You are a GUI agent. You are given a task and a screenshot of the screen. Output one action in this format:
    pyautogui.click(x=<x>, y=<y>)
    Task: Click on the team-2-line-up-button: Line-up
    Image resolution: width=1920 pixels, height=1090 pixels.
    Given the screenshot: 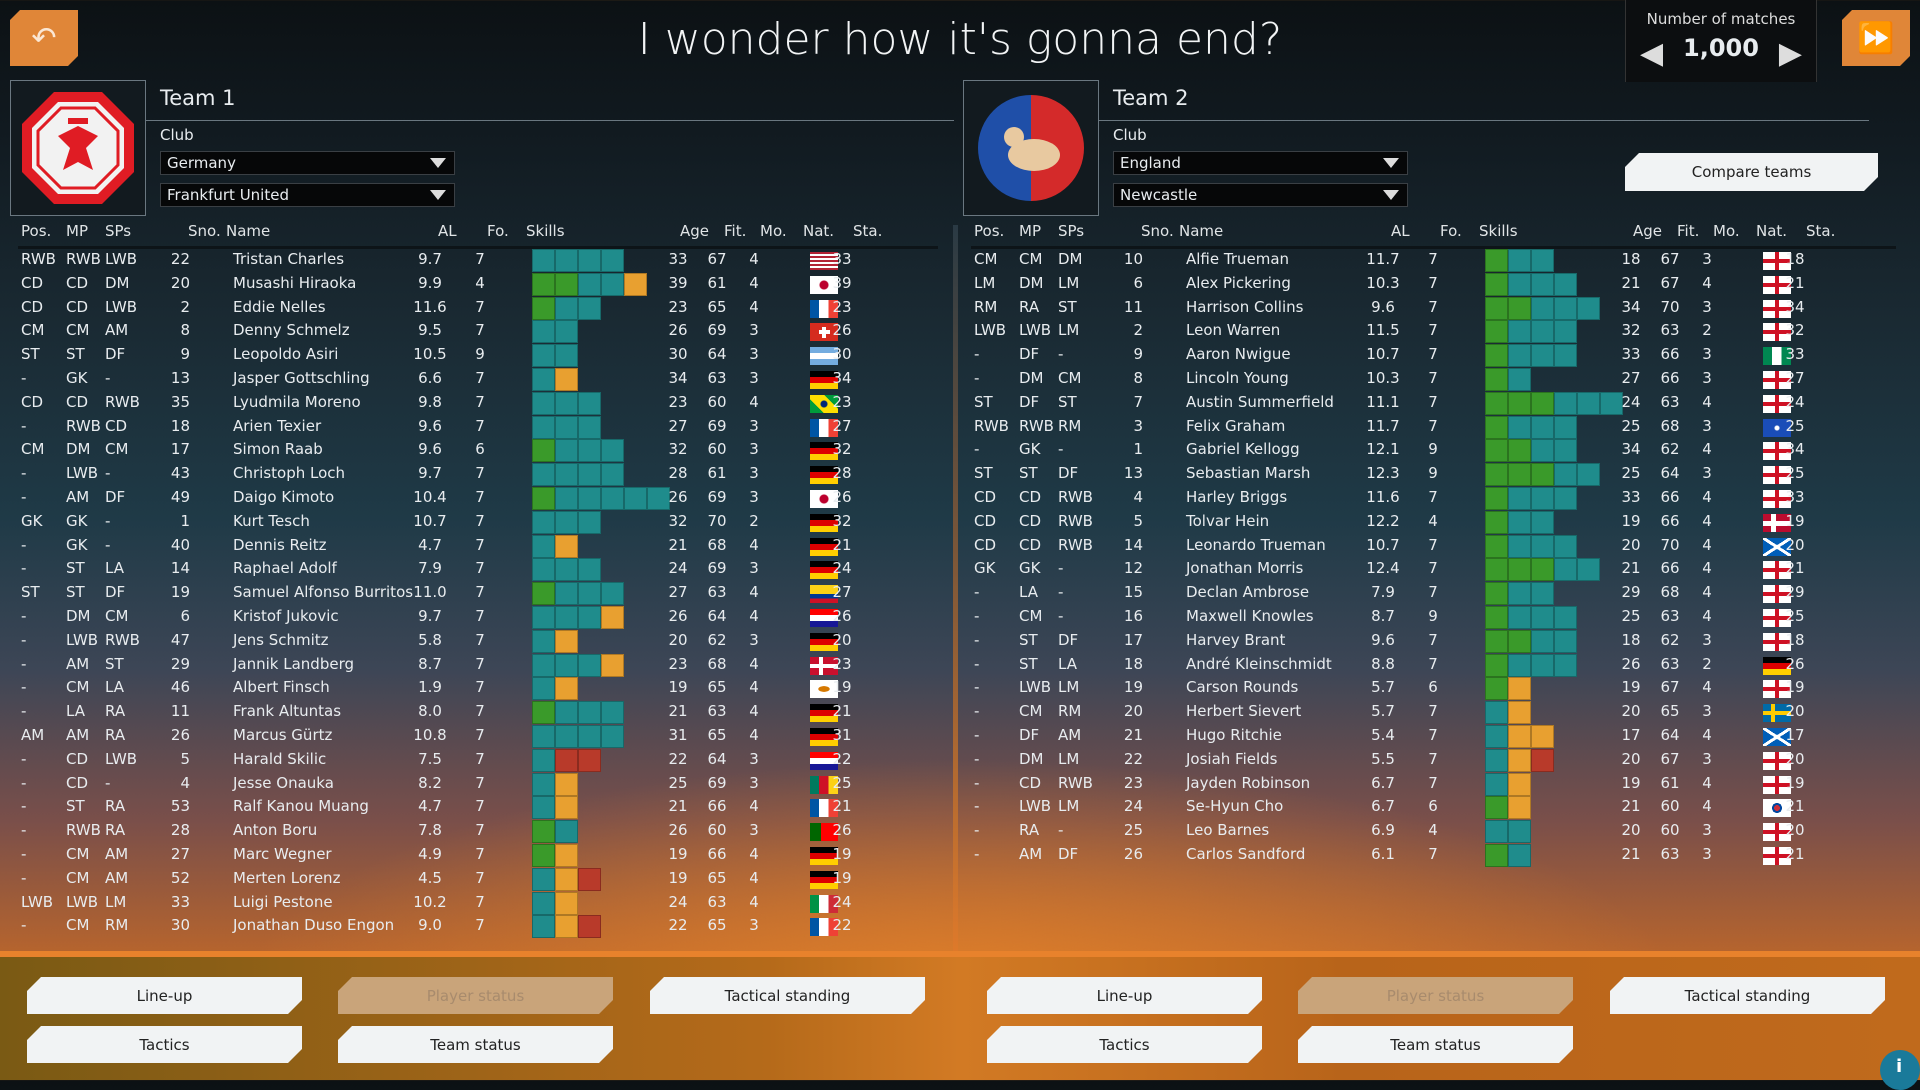 What is the action you would take?
    pyautogui.click(x=1124, y=995)
    